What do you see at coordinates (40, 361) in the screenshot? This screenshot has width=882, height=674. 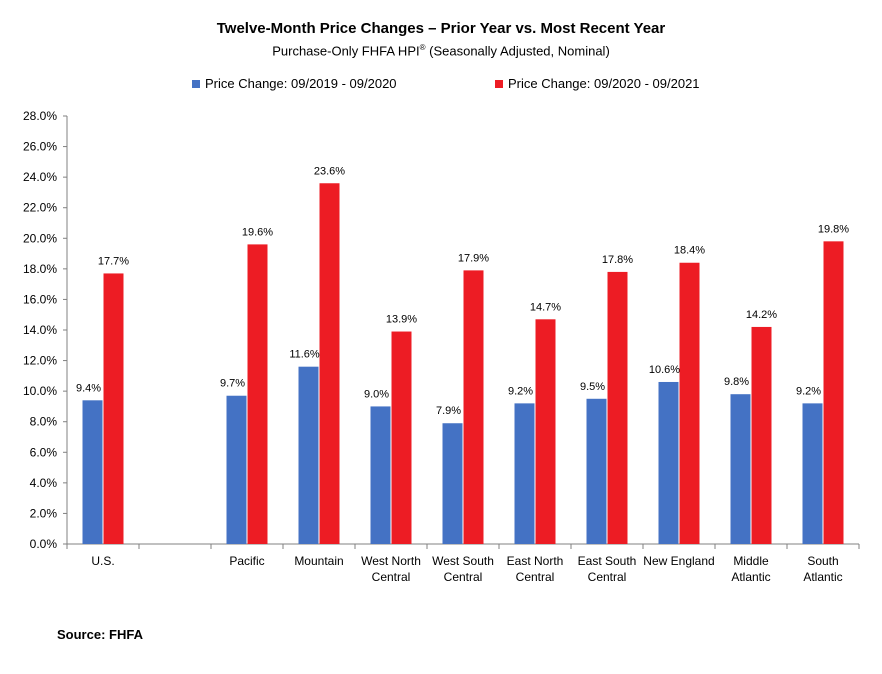 I see `y-tick-label: 12.0%` at bounding box center [40, 361].